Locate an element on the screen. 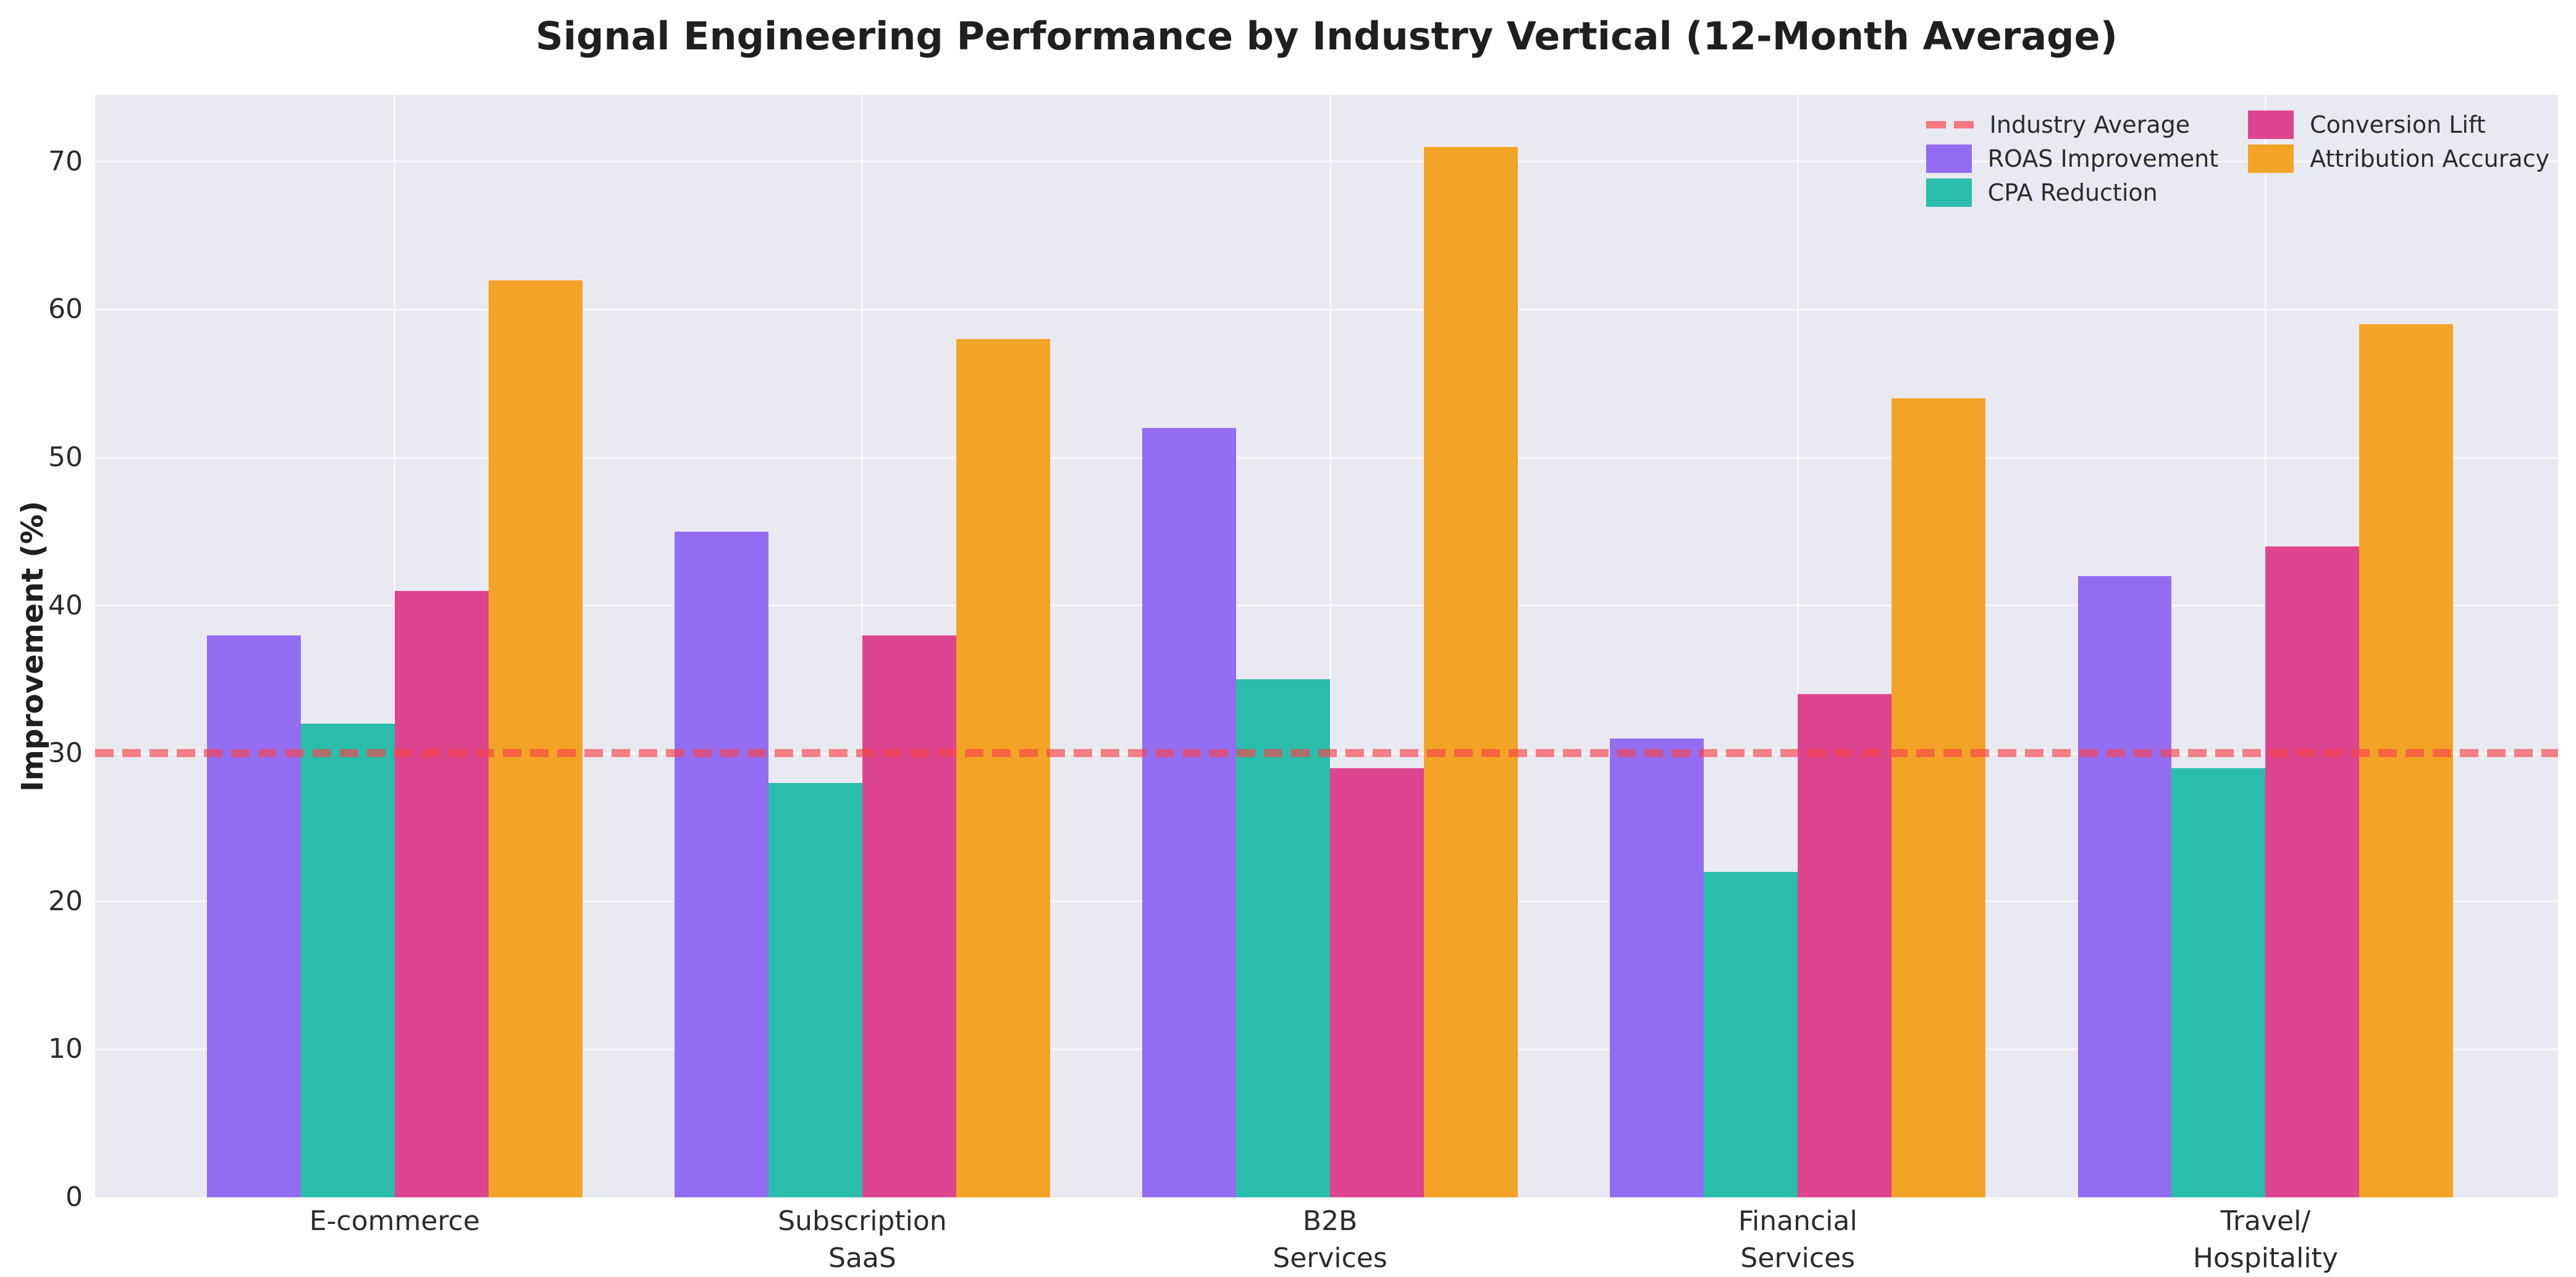 Image resolution: width=2576 pixels, height=1277 pixels. y-tick-label: 60 is located at coordinates (65, 309).